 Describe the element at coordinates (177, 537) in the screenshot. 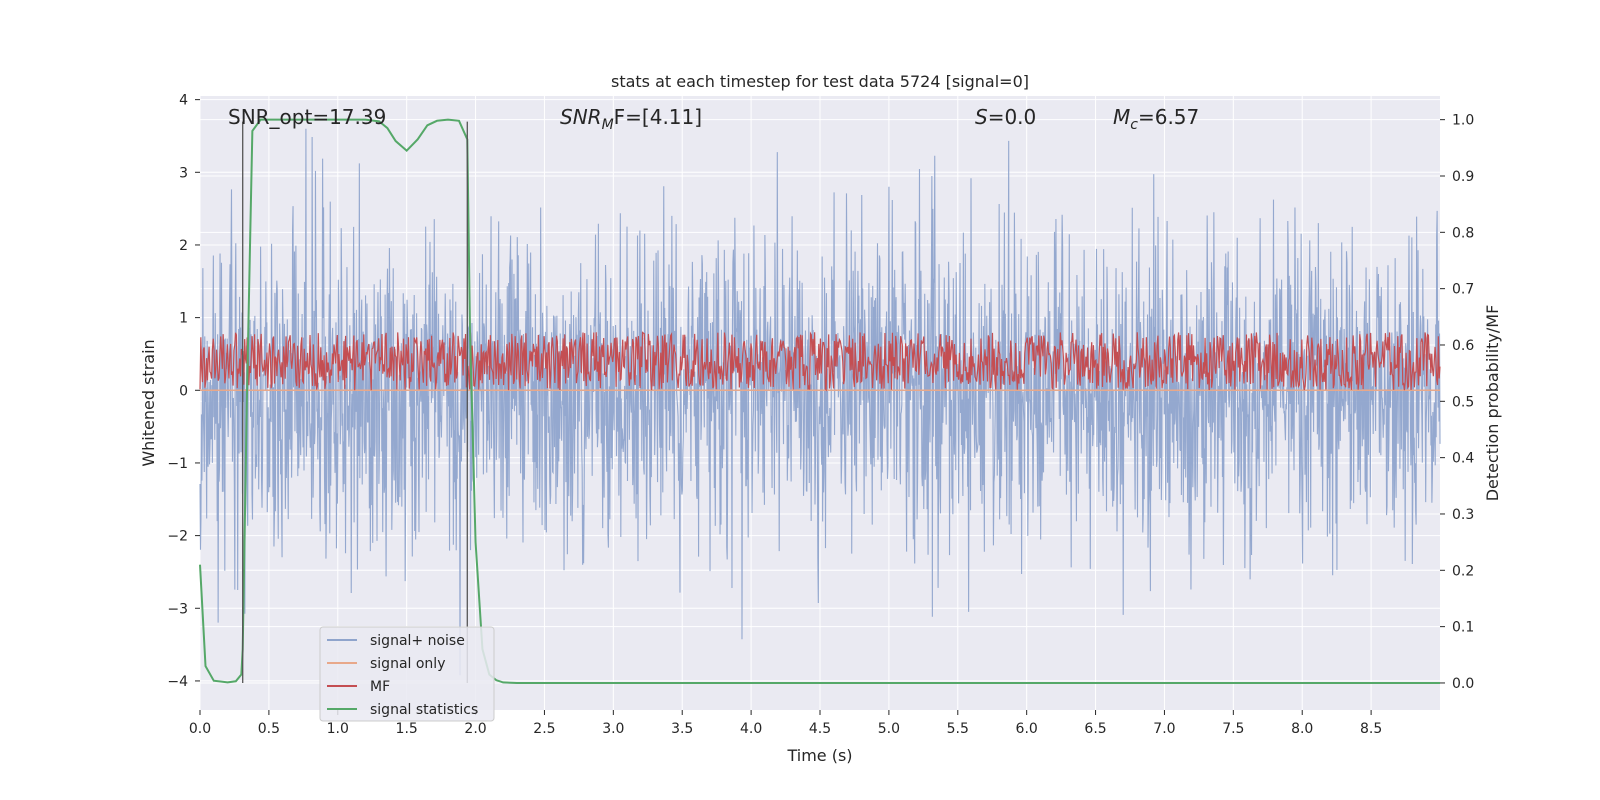

I see `y-left-tick-label: −2` at that location.